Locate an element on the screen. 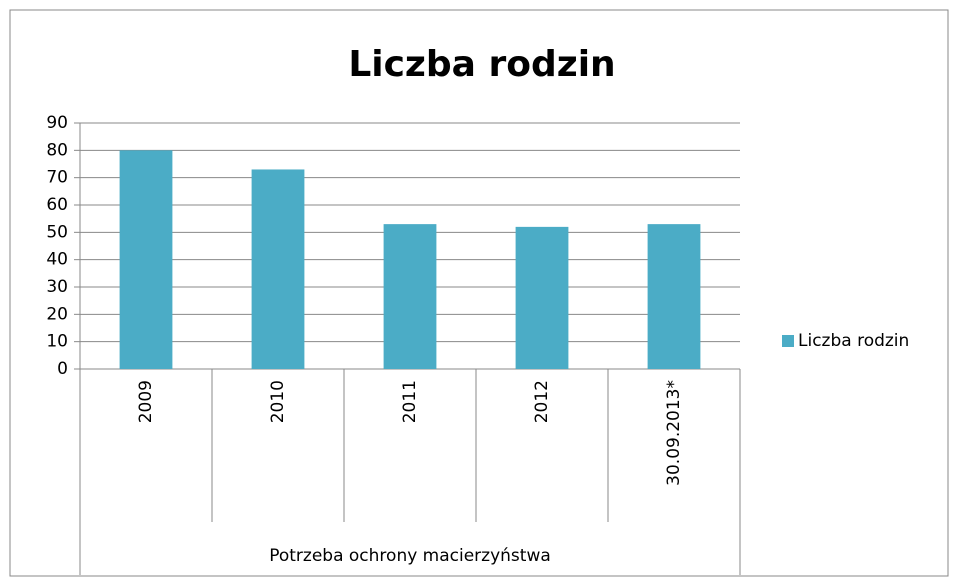 Image resolution: width=958 pixels, height=581 pixels. x-tick-label: 2011 is located at coordinates (410, 401).